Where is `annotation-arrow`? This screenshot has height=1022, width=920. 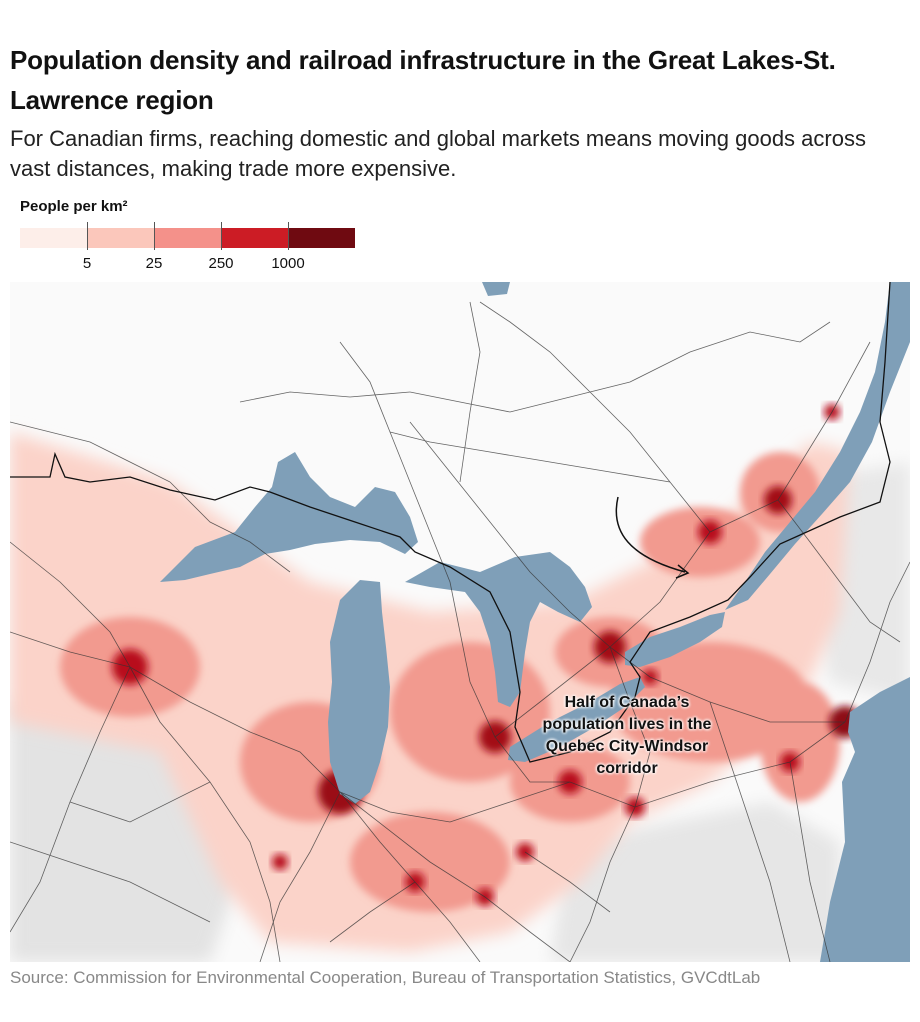 annotation-arrow is located at coordinates (652, 537).